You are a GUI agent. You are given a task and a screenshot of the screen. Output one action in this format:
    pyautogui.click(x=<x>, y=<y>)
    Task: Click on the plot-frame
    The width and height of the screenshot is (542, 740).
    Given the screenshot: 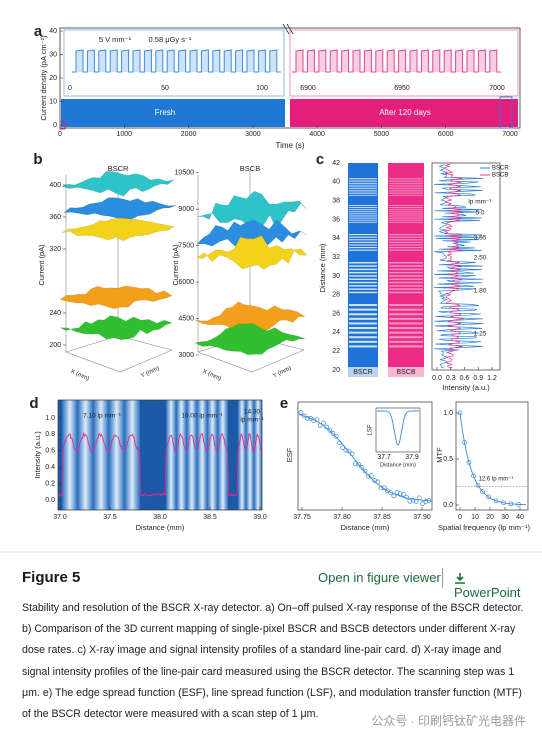 What is the action you would take?
    pyautogui.click(x=492, y=456)
    